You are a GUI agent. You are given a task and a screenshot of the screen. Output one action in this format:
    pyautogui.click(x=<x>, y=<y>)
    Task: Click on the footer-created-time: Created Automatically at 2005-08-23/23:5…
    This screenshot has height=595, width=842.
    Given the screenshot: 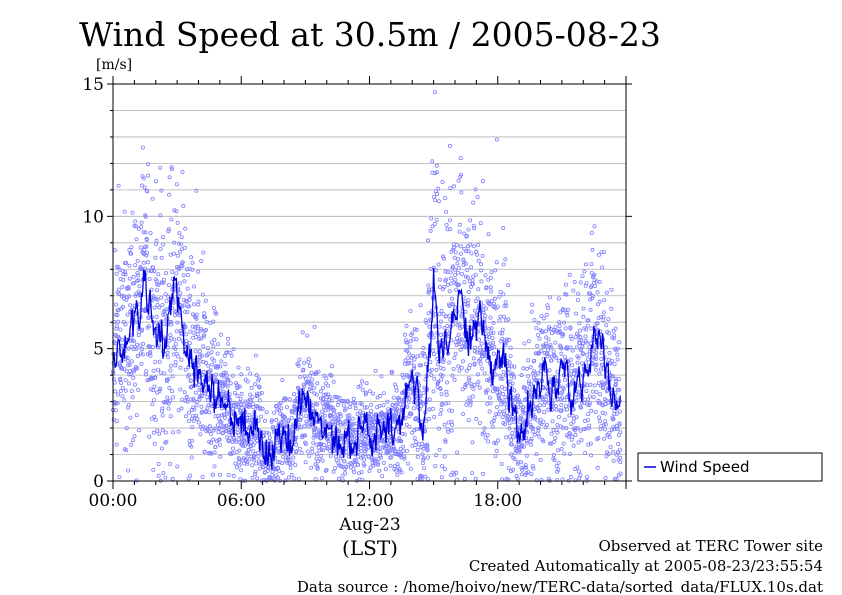 What is the action you would take?
    pyautogui.click(x=646, y=566)
    